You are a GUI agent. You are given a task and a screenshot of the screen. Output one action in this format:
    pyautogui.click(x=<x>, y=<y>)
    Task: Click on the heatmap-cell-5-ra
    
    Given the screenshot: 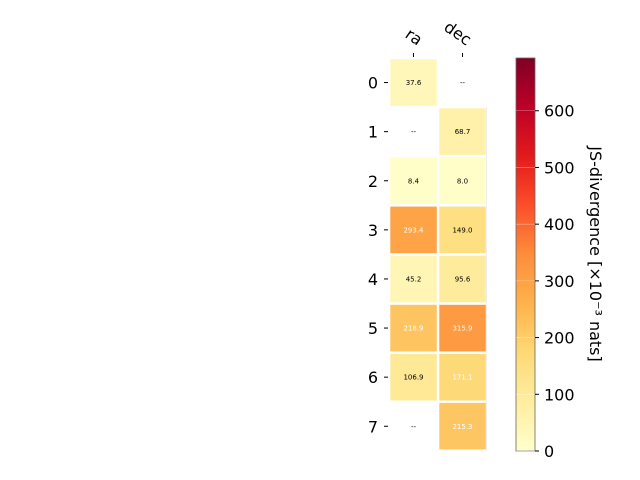 What is the action you would take?
    pyautogui.click(x=413, y=328)
    